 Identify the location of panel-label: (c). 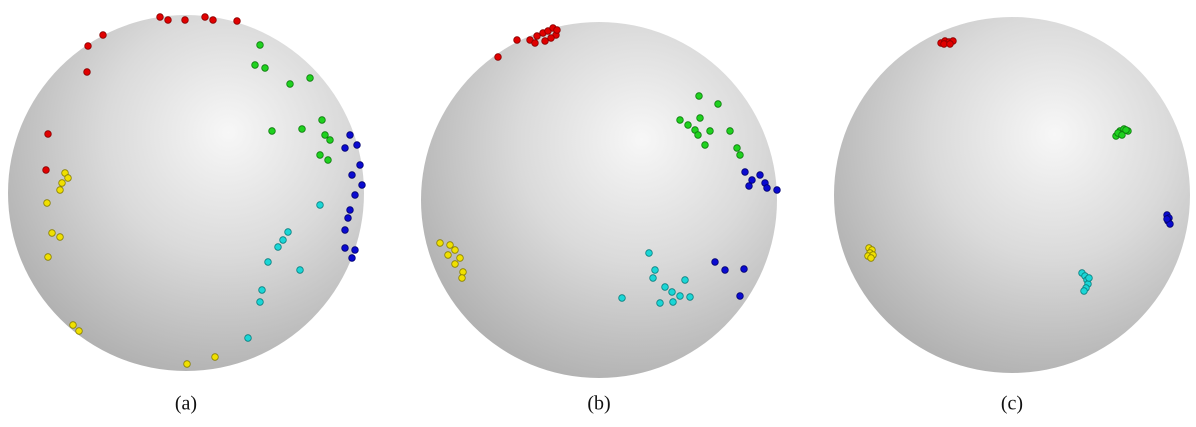
(1012, 404).